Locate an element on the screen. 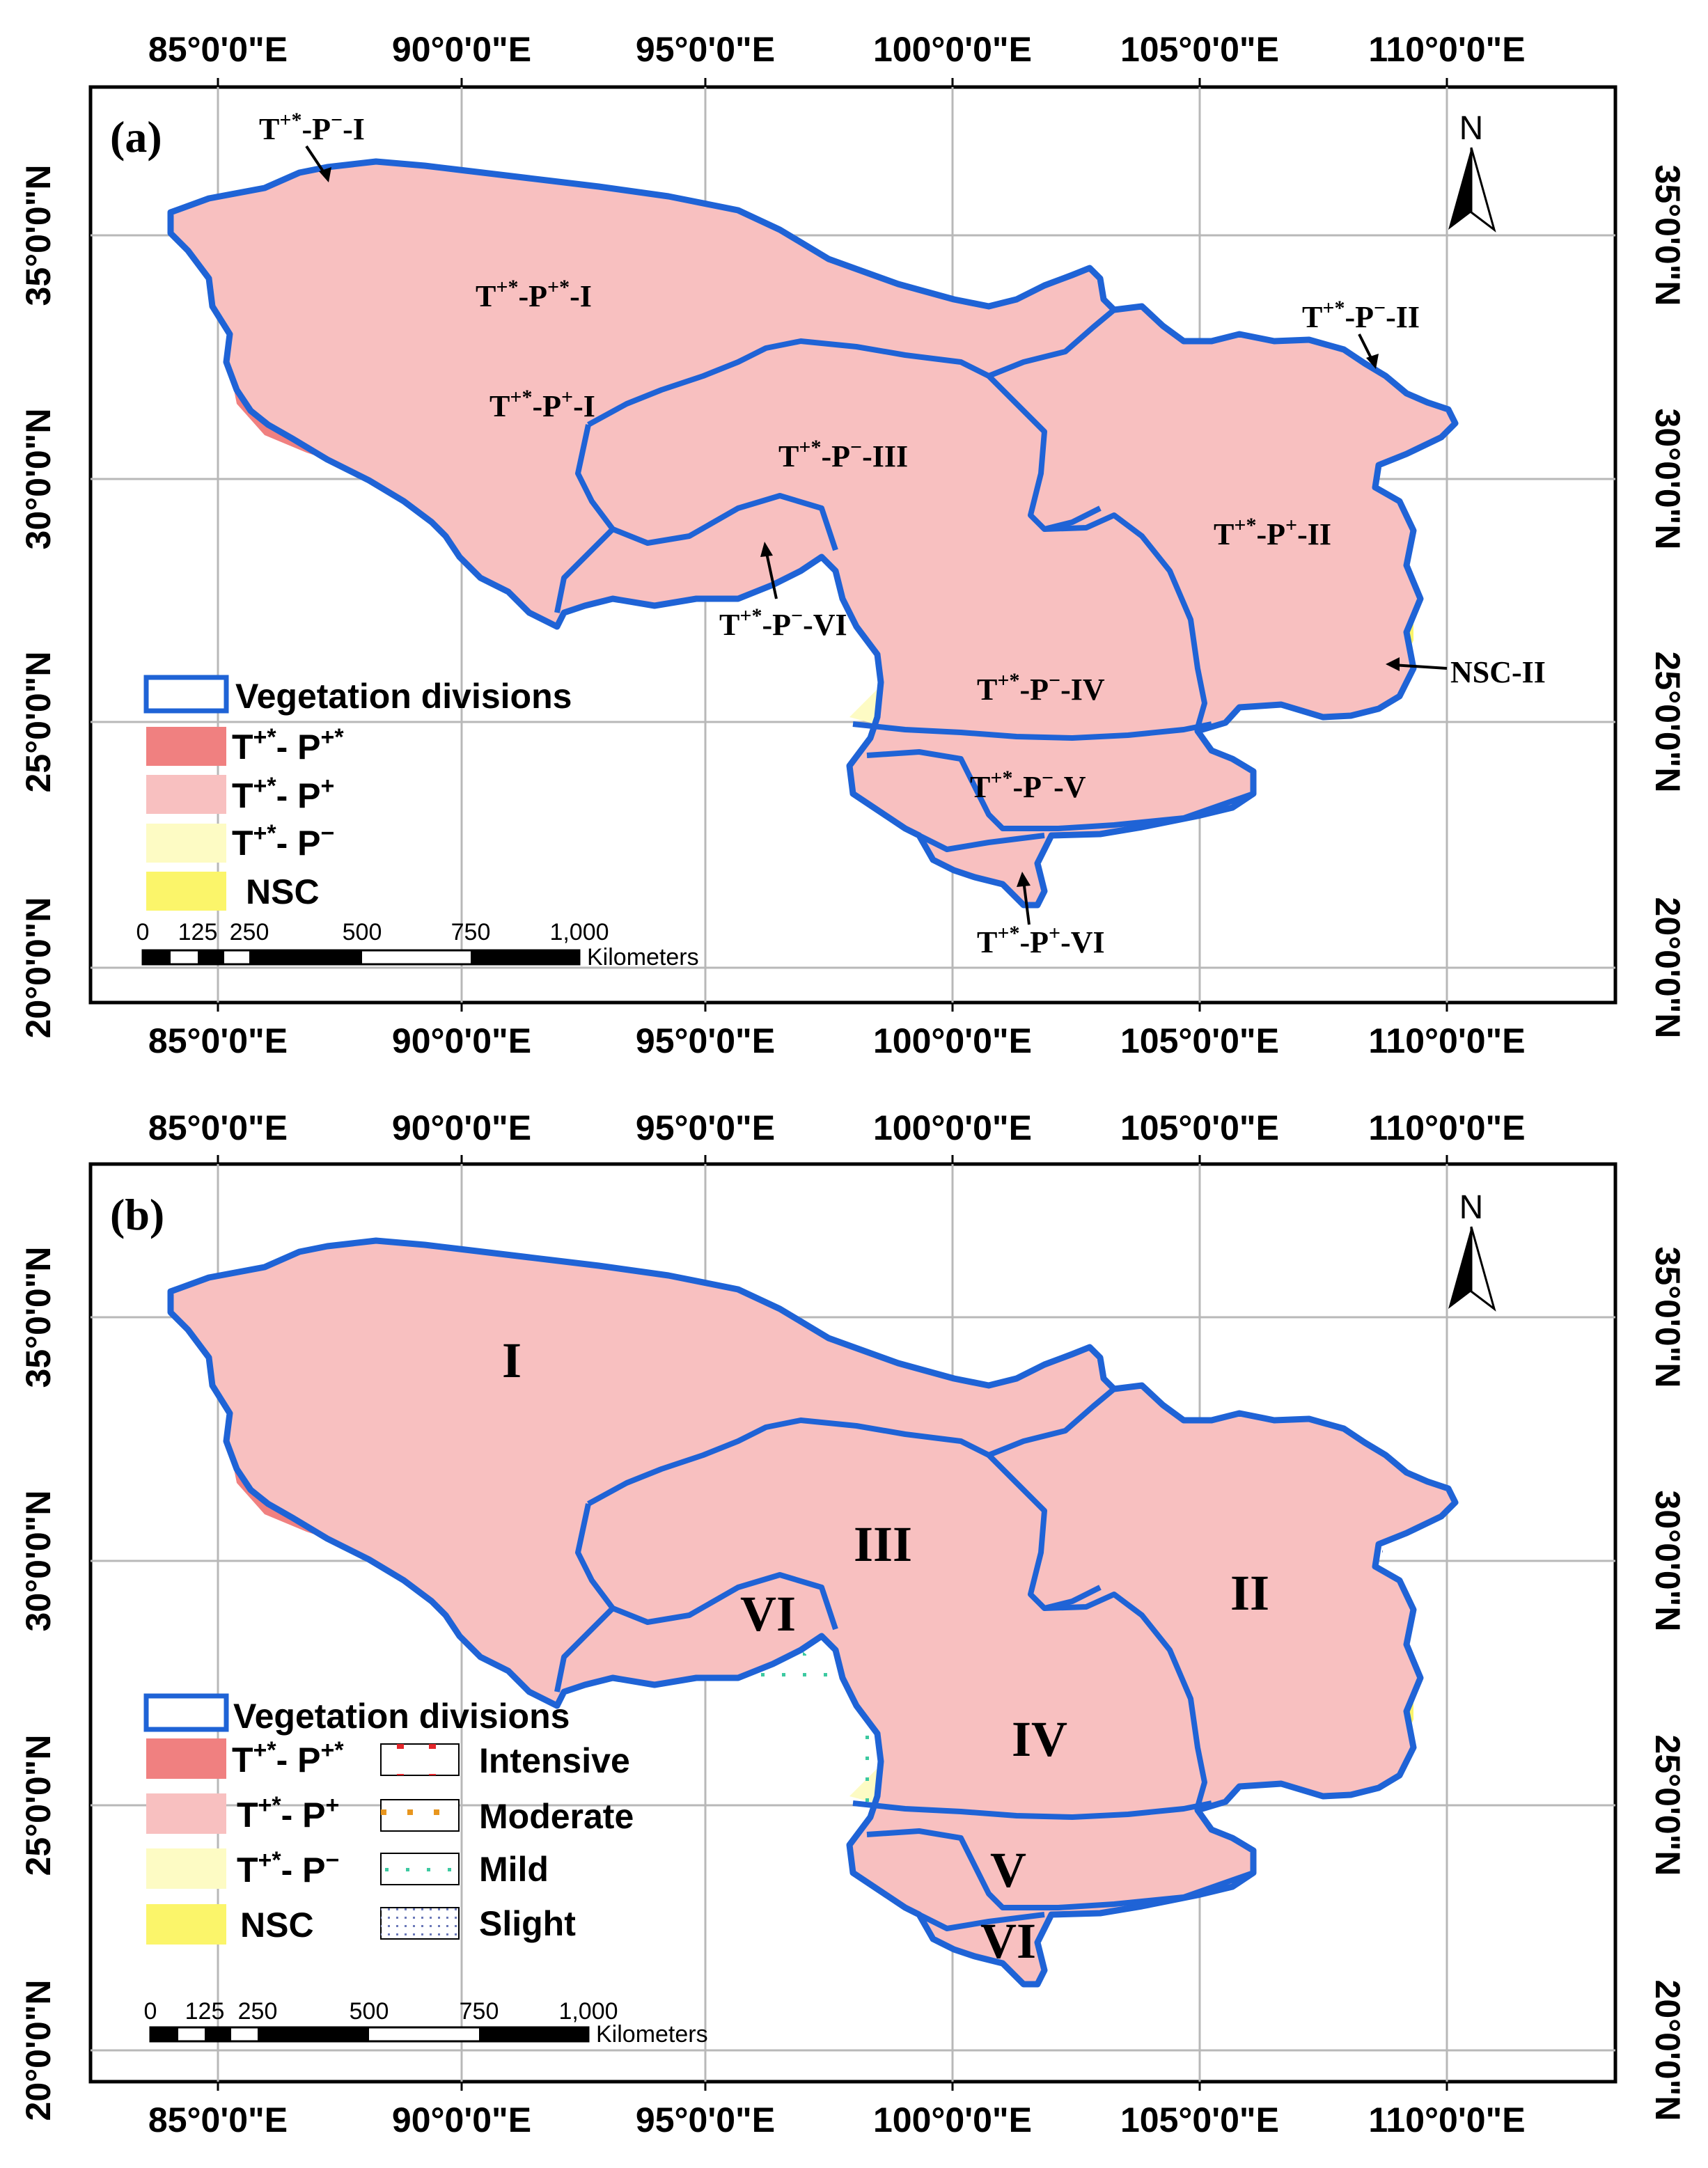 Image resolution: width=1708 pixels, height=2168 pixels. region-label: T+*-P+-II is located at coordinates (1272, 532).